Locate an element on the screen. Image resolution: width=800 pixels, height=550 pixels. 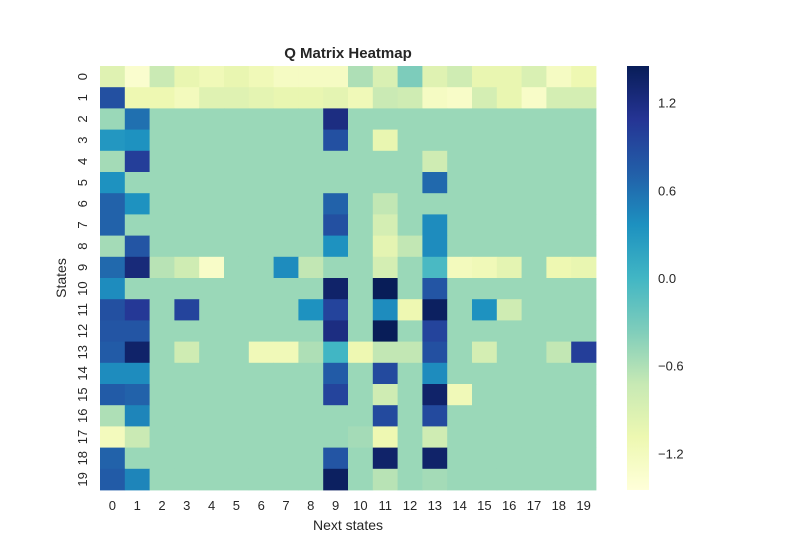
heatmap-cell-r11-c8 is located at coordinates (311, 310).